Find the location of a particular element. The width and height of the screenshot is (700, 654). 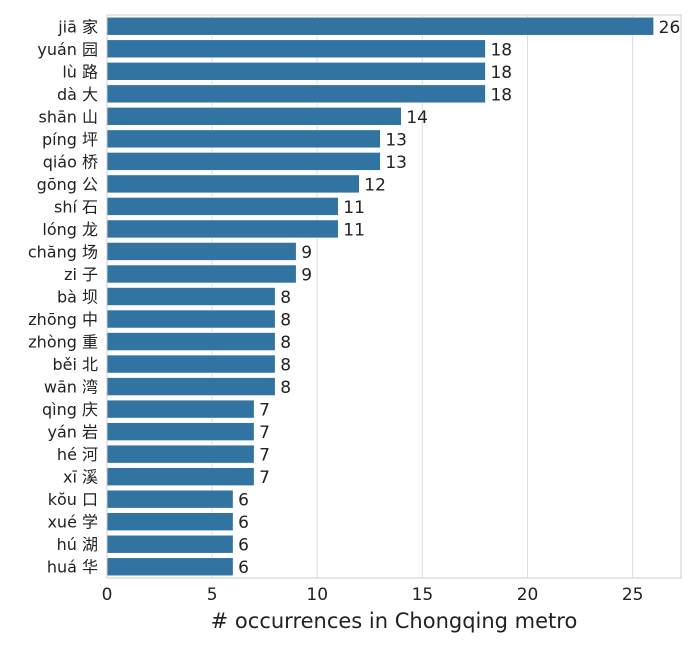

y-tick-label: píng 坪 is located at coordinates (70, 139).